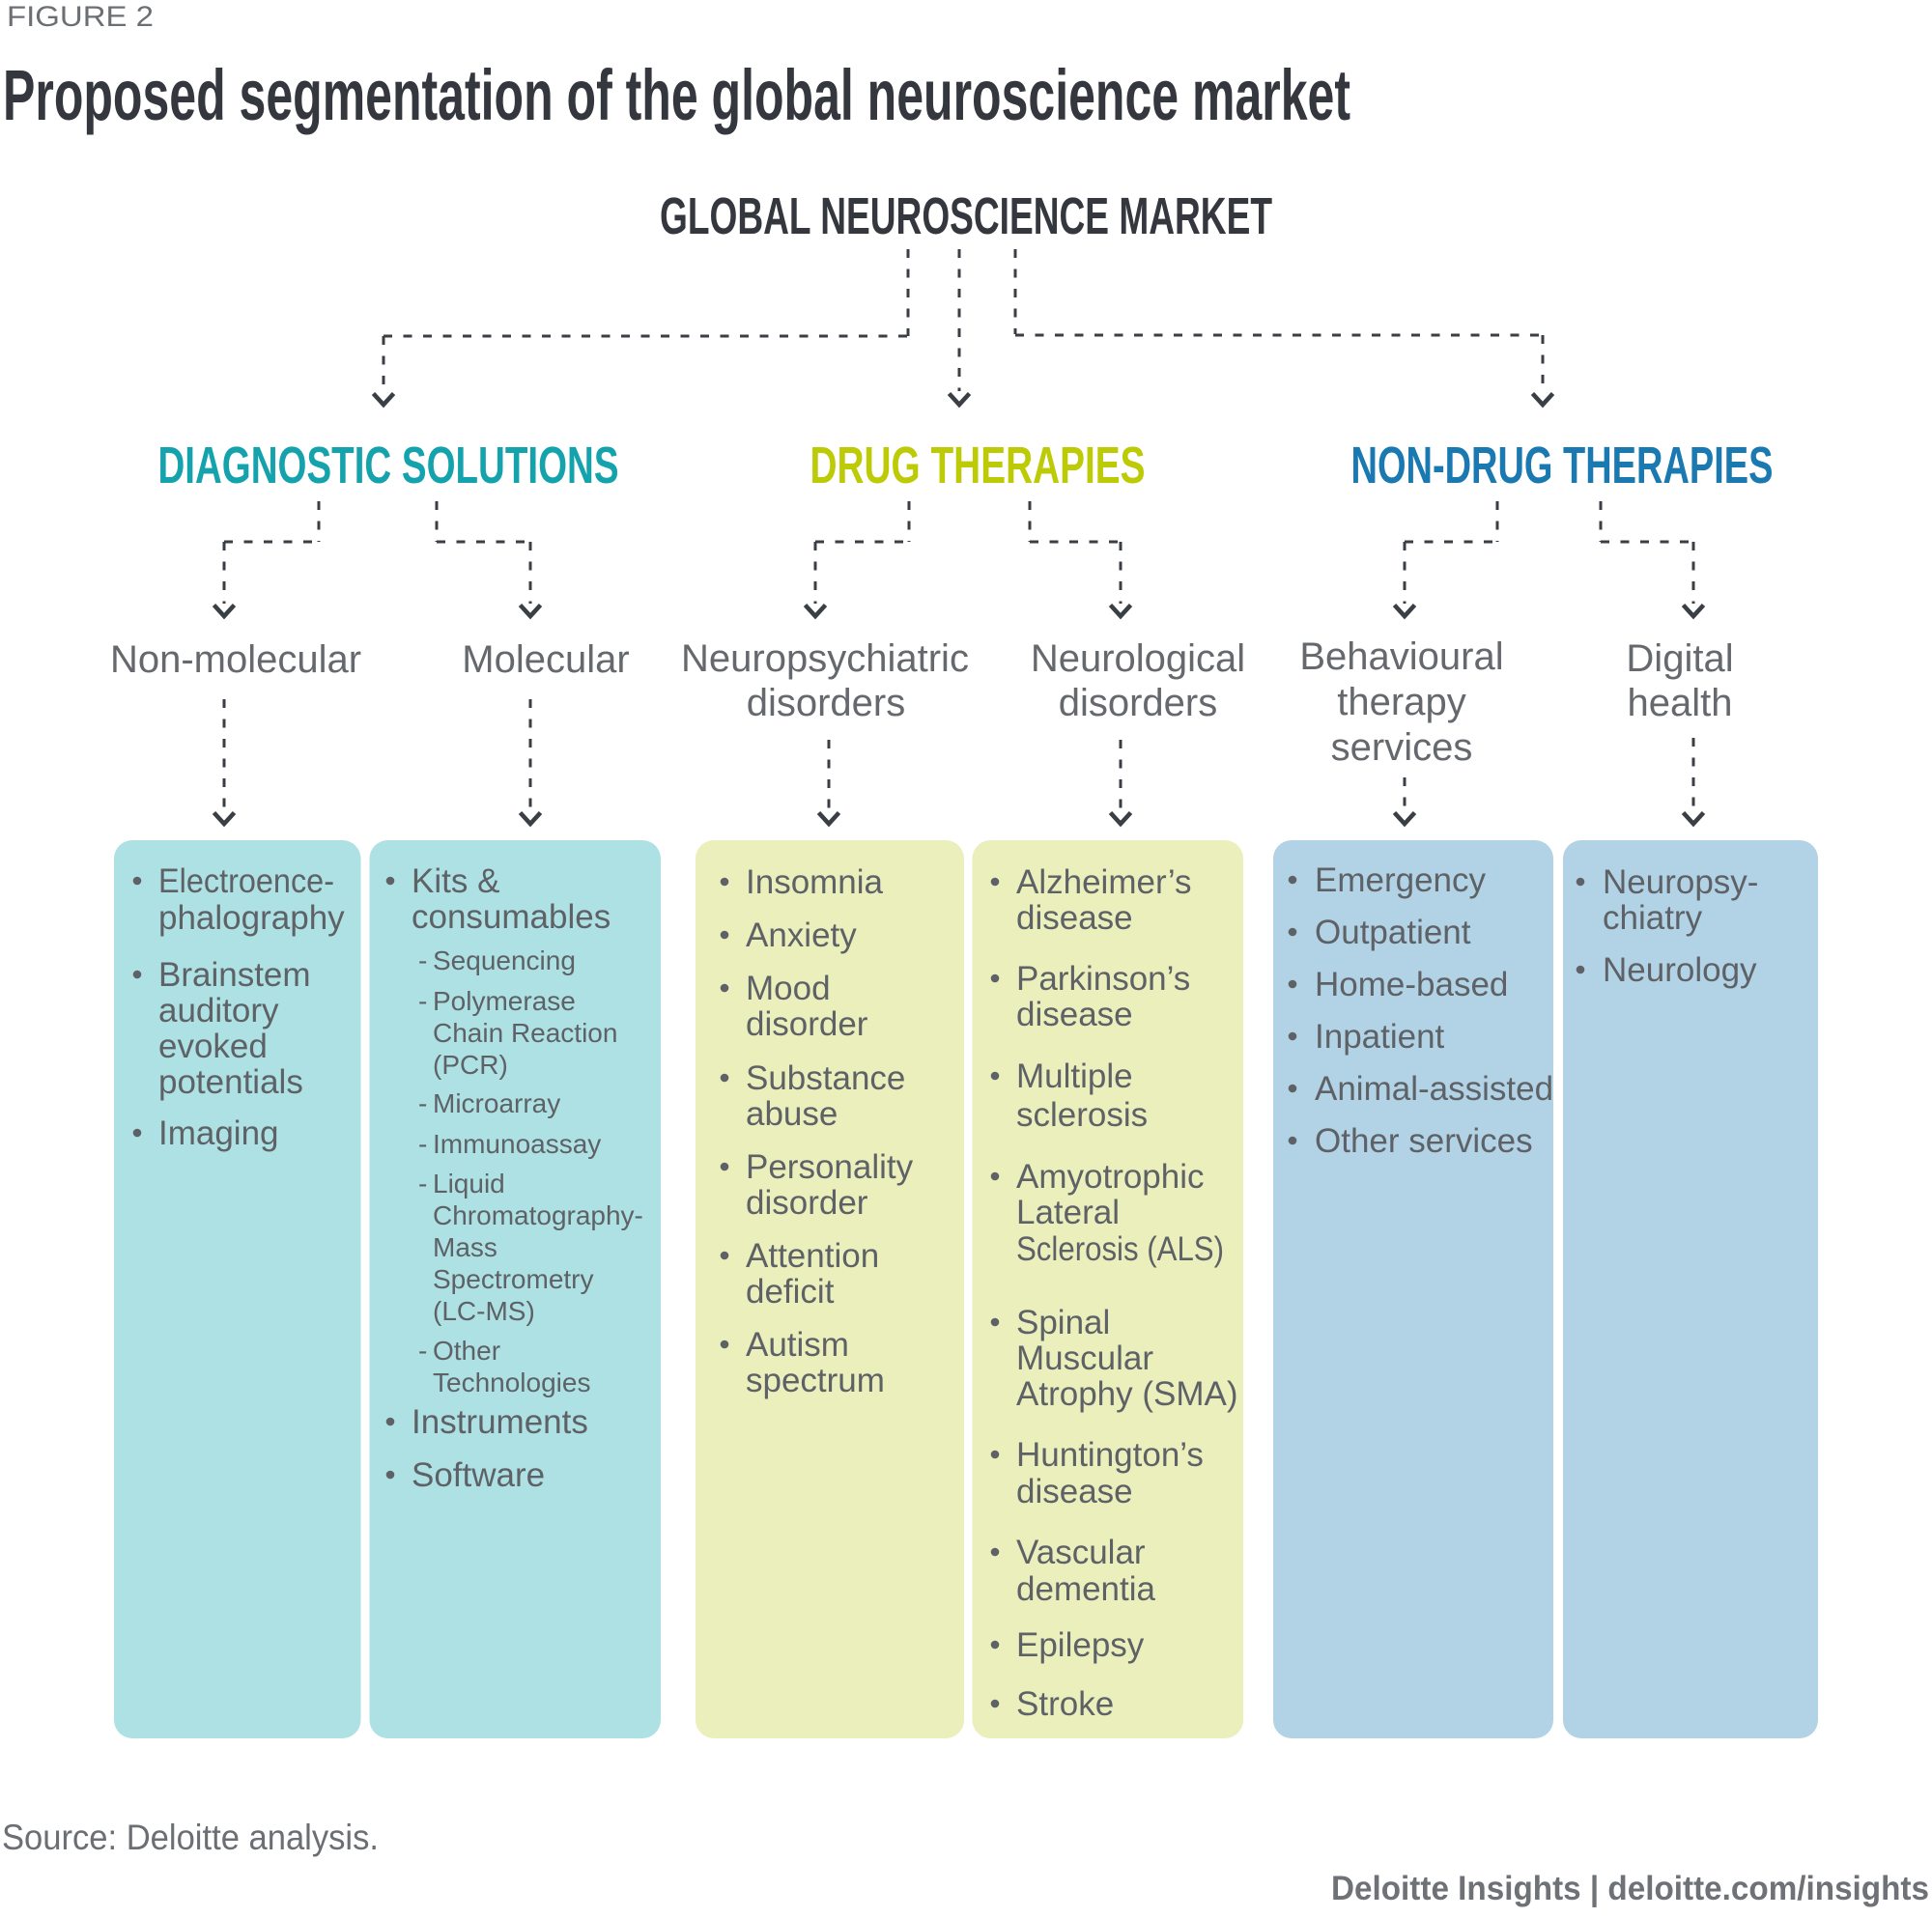 Image resolution: width=1932 pixels, height=1918 pixels. What do you see at coordinates (1680, 970) in the screenshot?
I see `svg-text: Neurology` at bounding box center [1680, 970].